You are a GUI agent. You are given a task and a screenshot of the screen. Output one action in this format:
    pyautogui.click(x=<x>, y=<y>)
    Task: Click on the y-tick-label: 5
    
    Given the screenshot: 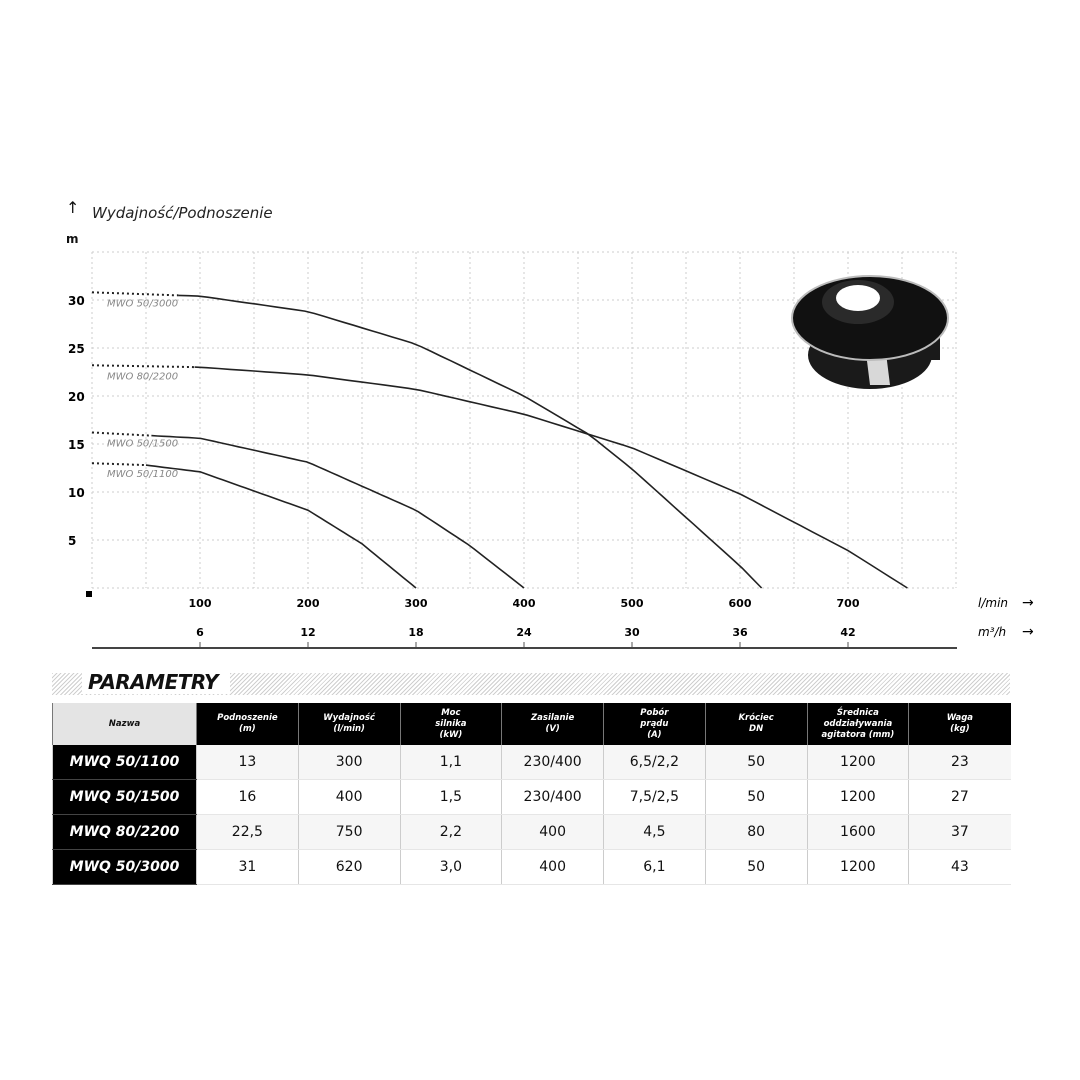 What is the action you would take?
    pyautogui.click(x=72, y=541)
    